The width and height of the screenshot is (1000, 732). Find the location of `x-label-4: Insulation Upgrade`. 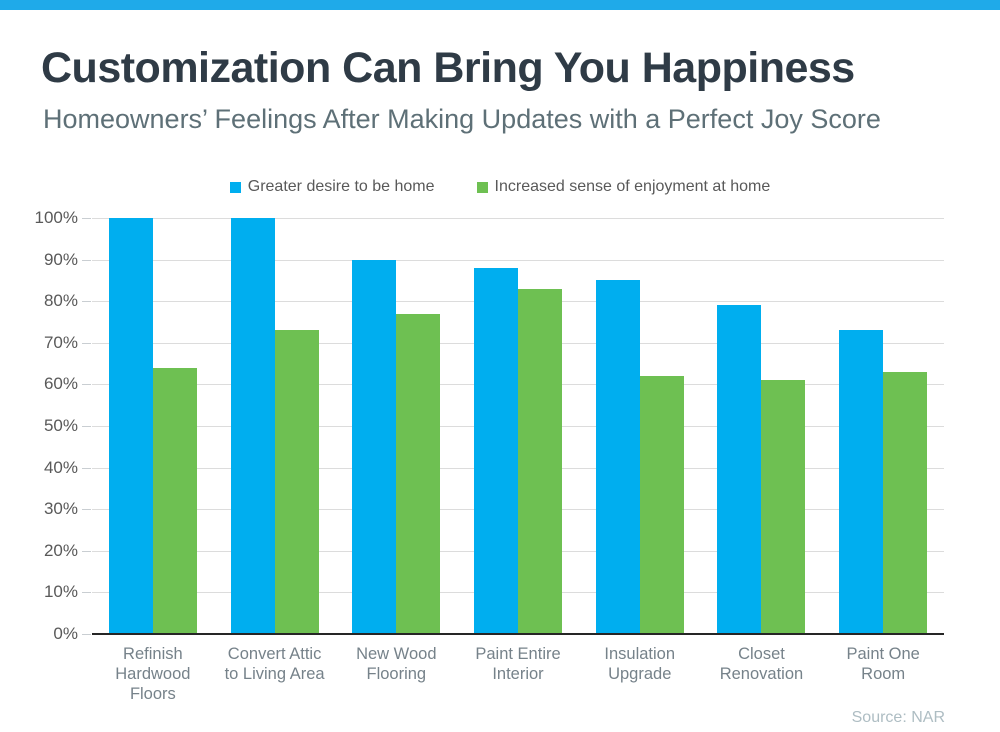

x-label-4: Insulation Upgrade is located at coordinates (640, 664).